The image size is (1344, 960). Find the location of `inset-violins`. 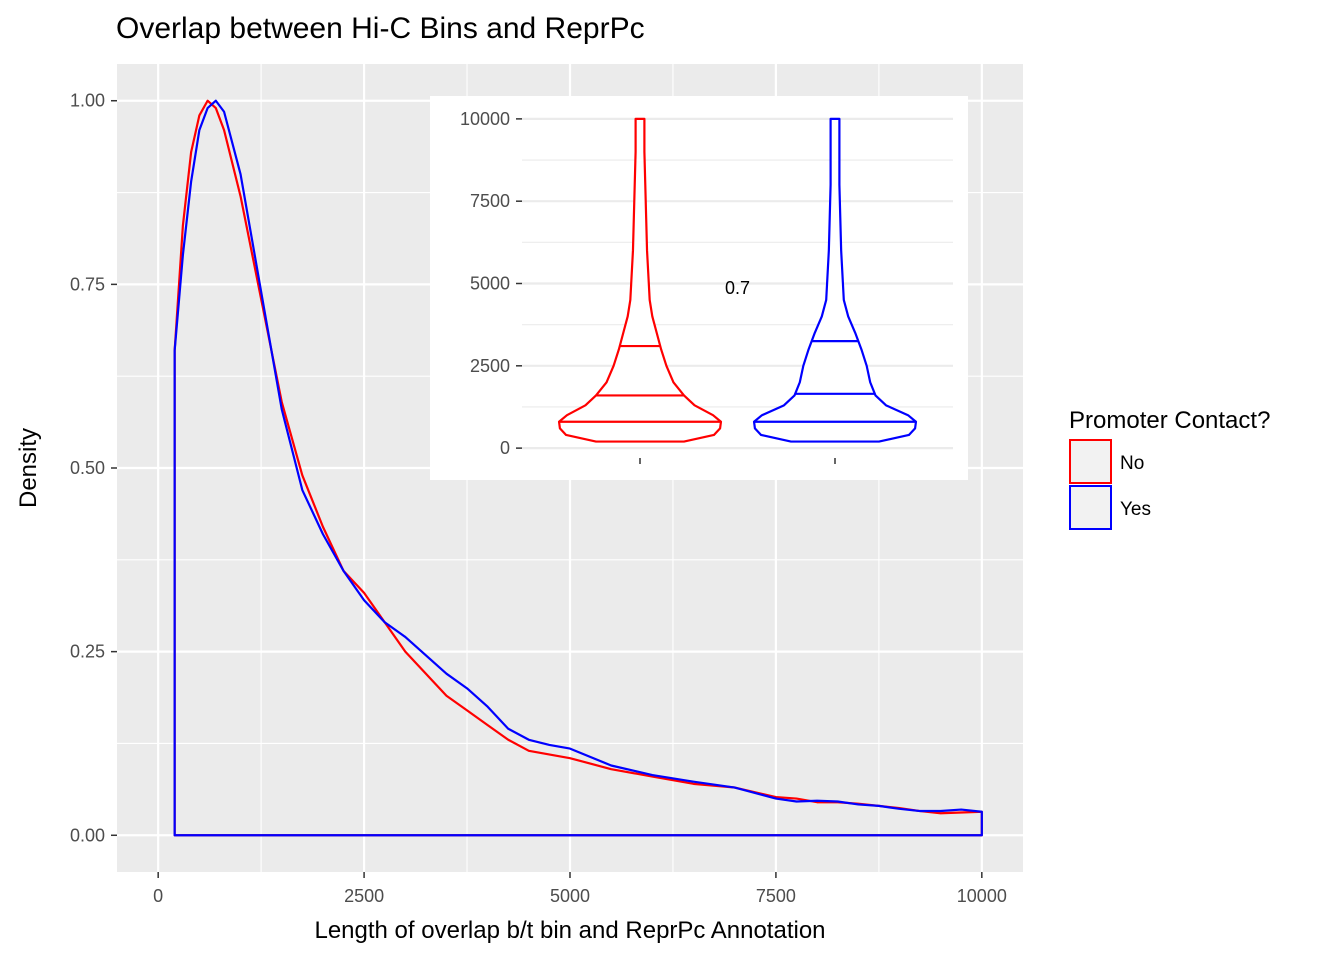

inset-violins is located at coordinates (737, 280).